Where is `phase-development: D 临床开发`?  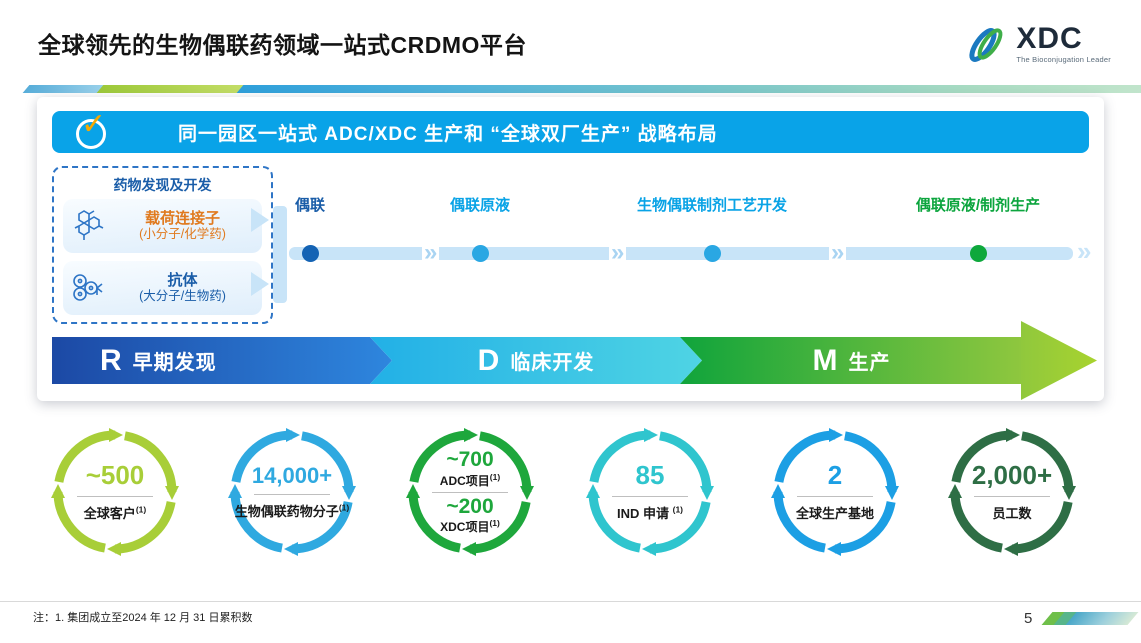
phase-development: D 临床开发 is located at coordinates (536, 360).